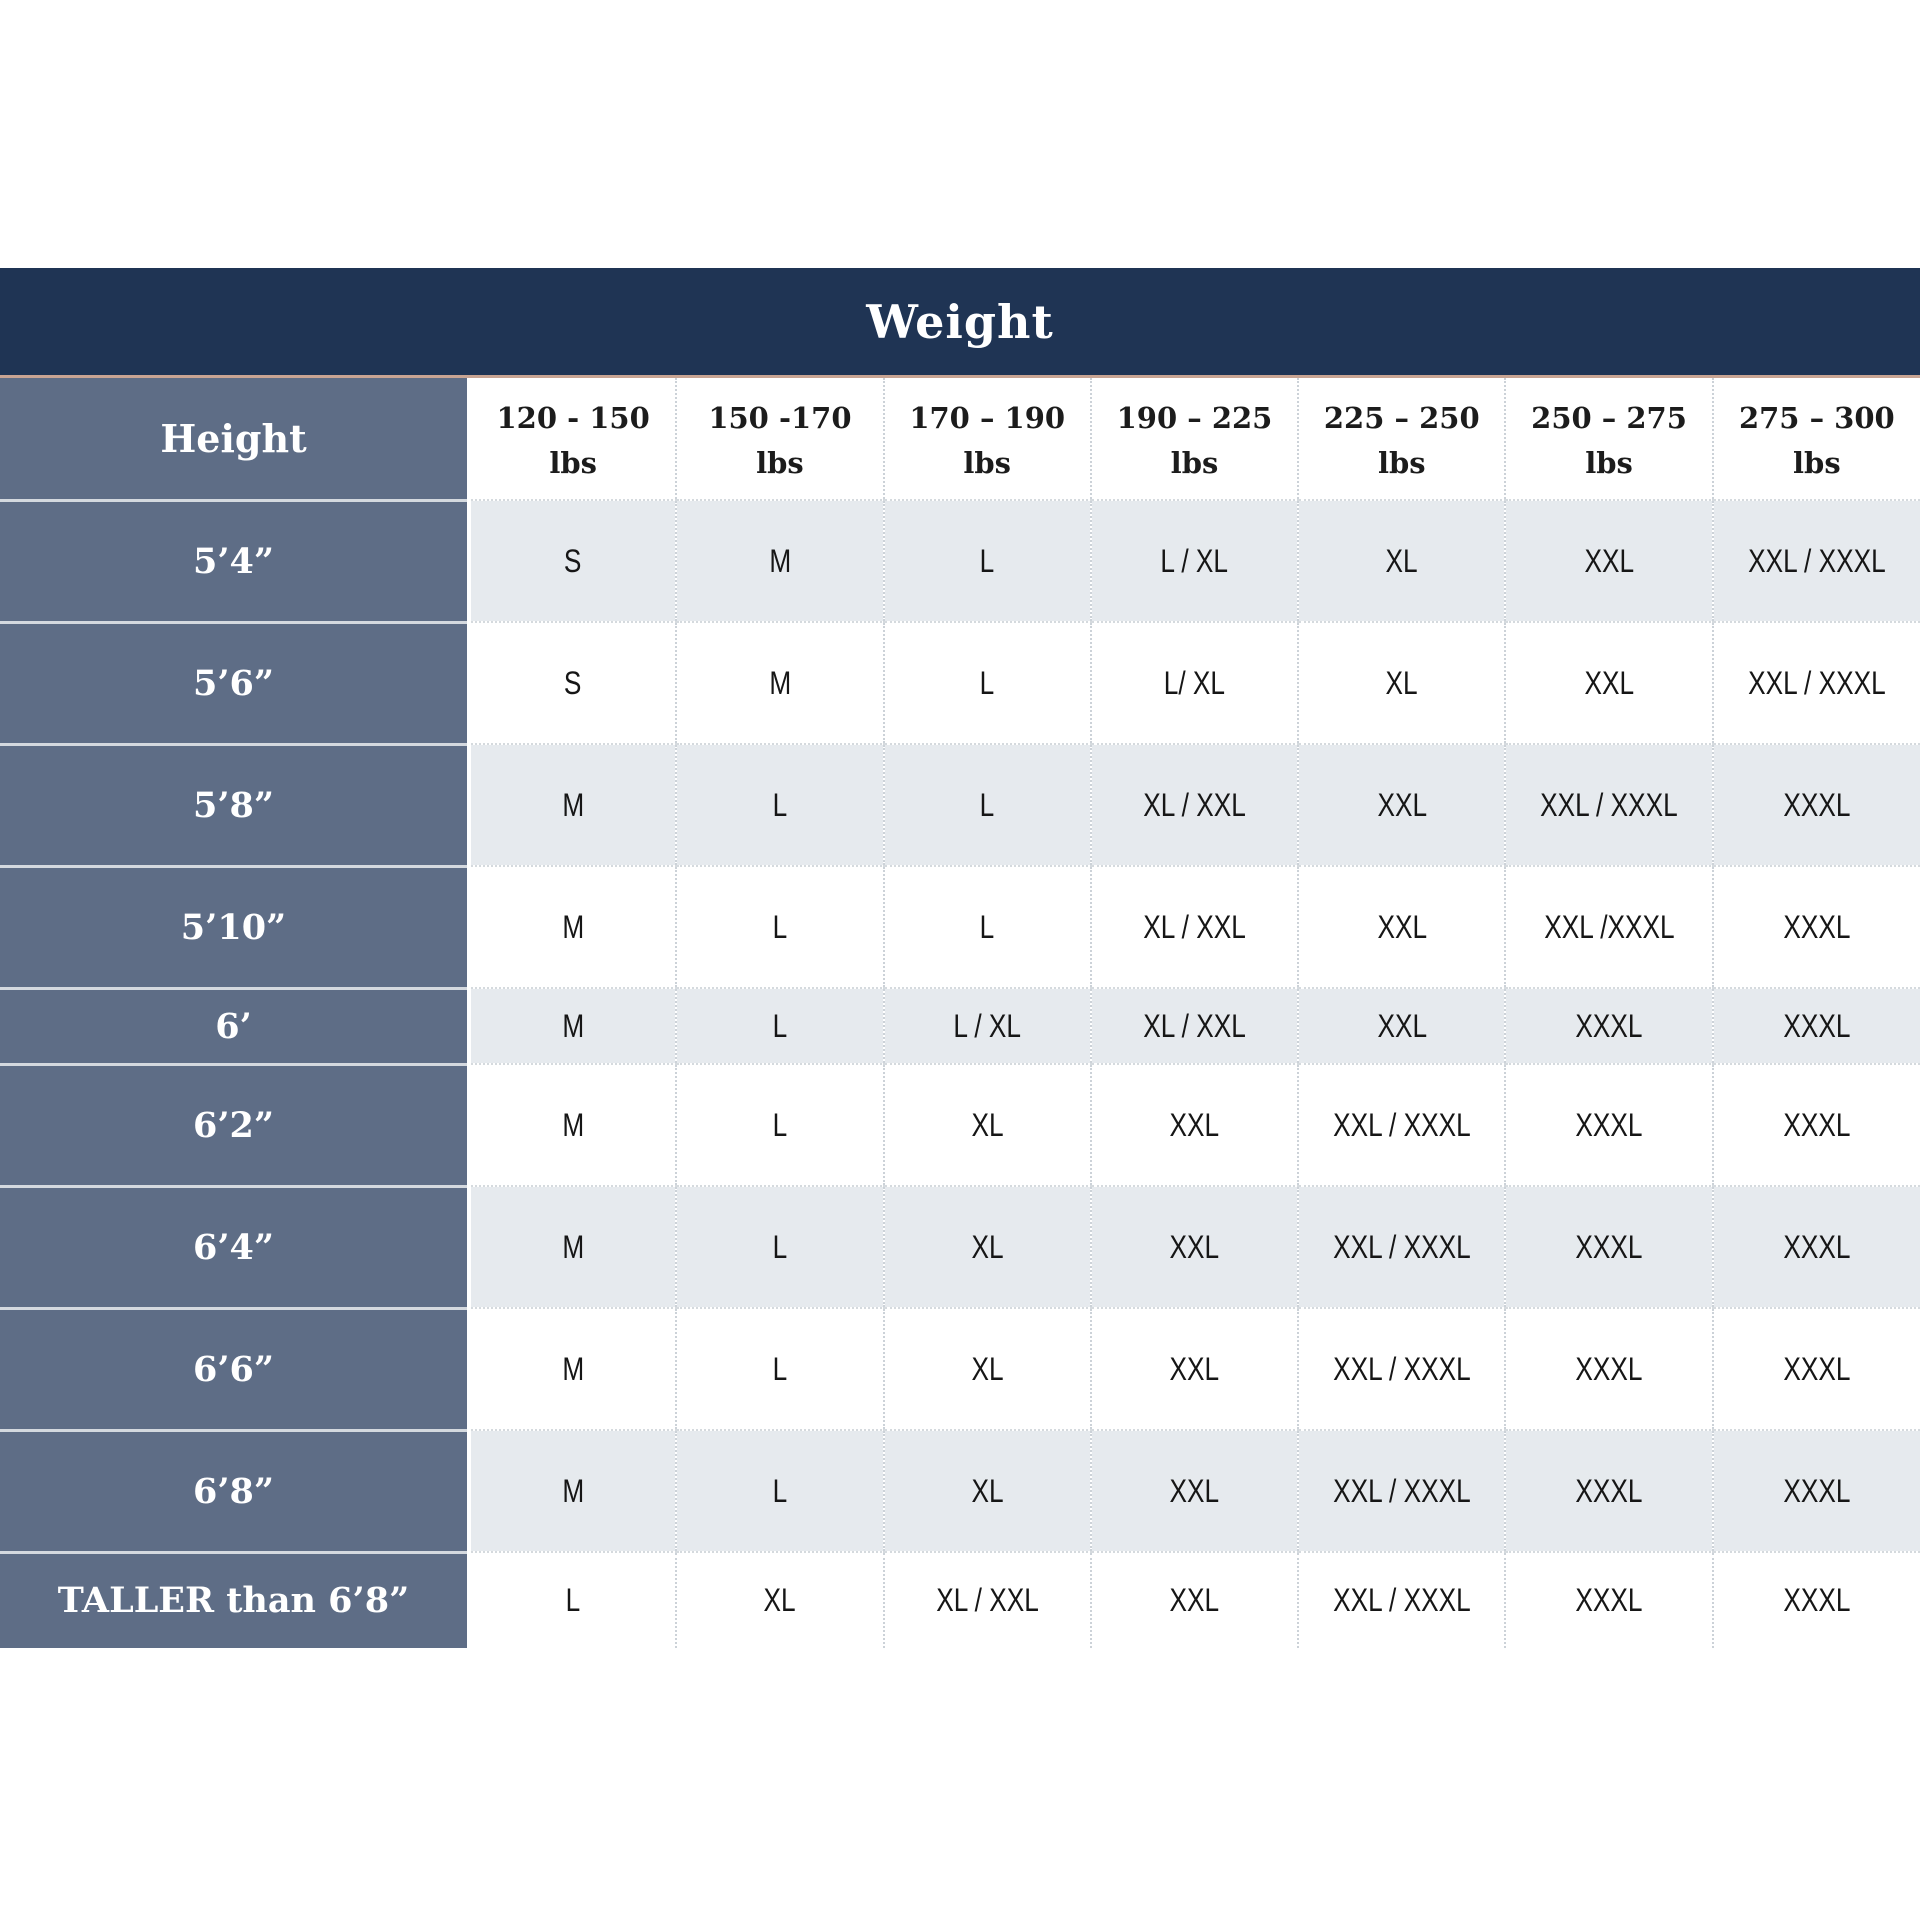 The width and height of the screenshot is (1920, 1920). I want to click on size-row: 6’4” M L XL XXL XXL / XXXL XXXL XXXL, so click(960, 1246).